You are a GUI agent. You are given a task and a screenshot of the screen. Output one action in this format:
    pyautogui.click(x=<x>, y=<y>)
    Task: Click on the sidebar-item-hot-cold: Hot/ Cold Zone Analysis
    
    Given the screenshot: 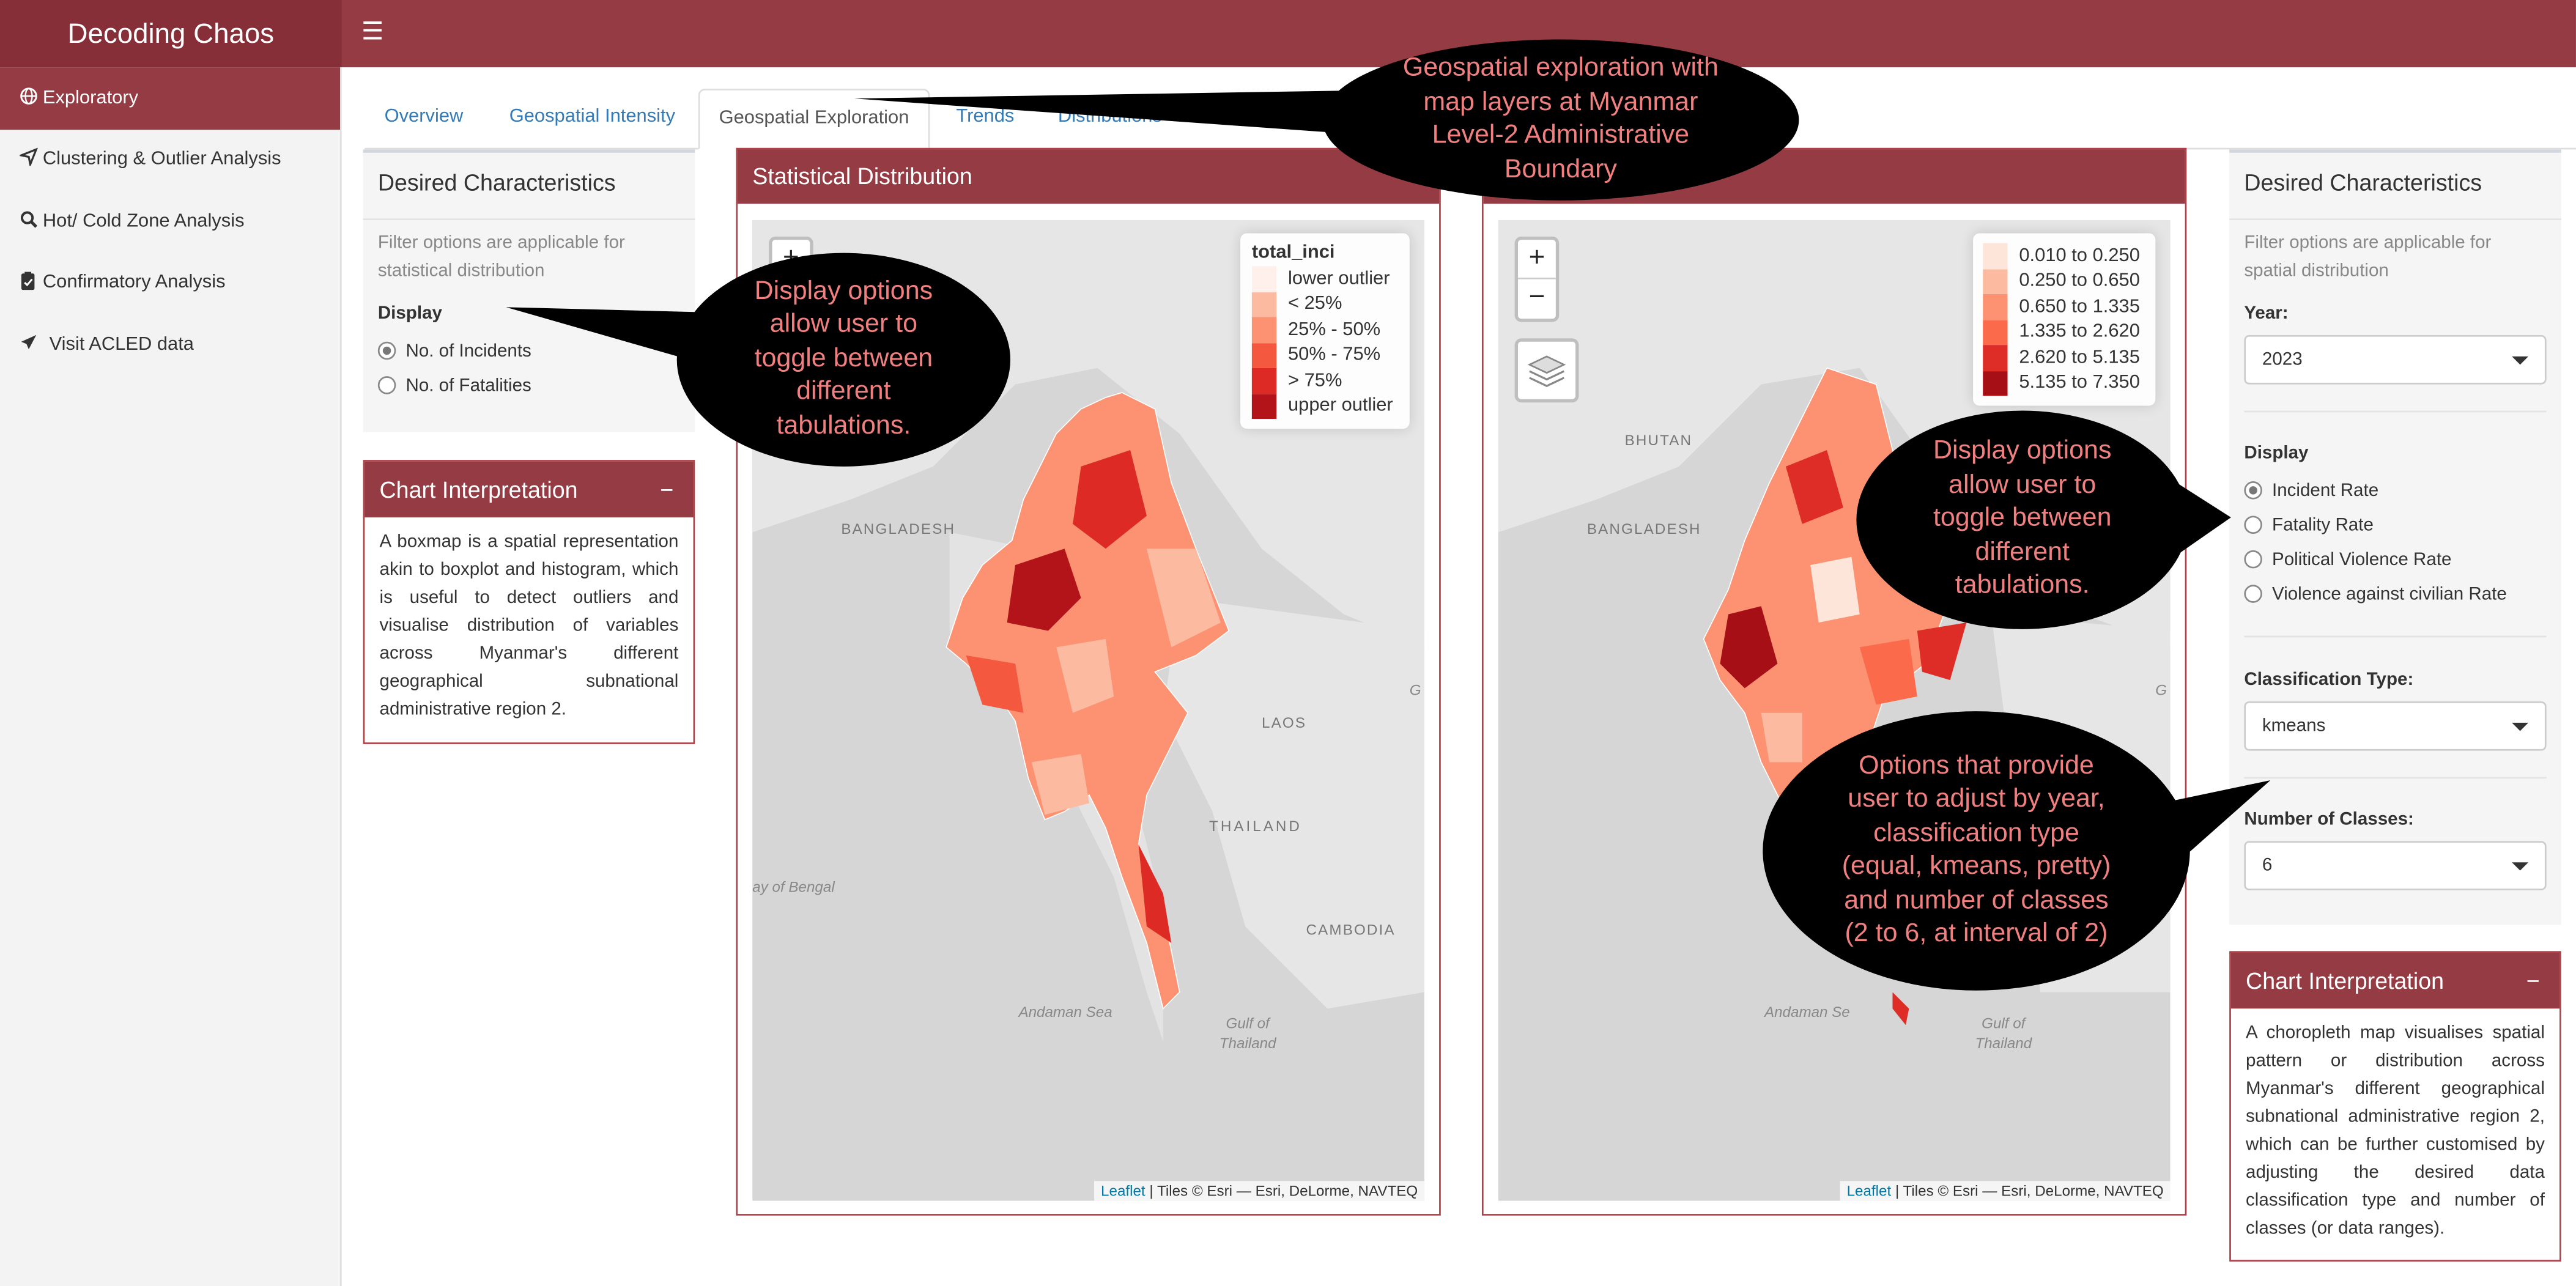 What is the action you would take?
    pyautogui.click(x=170, y=222)
    